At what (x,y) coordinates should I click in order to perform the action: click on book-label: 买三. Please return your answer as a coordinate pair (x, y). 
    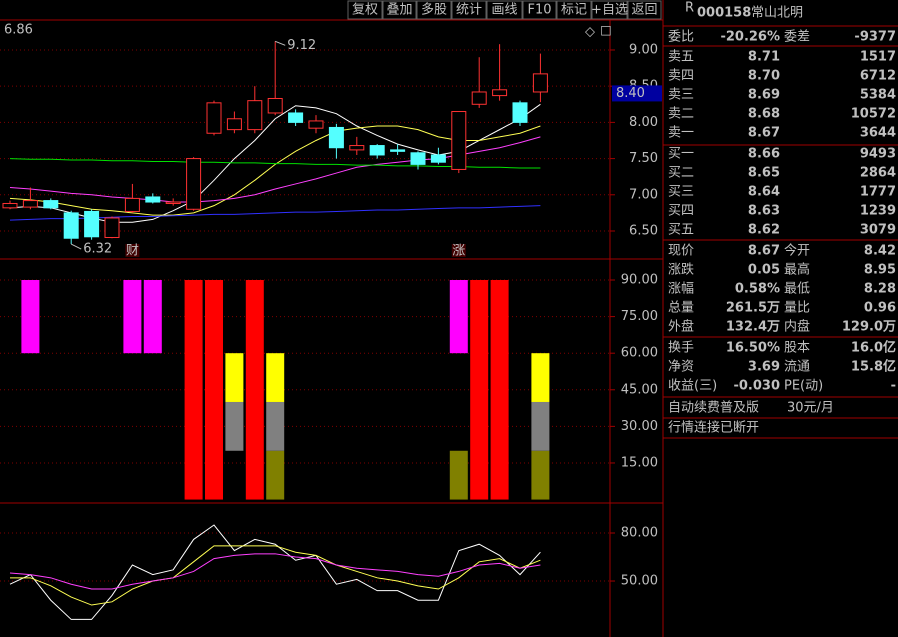
    Looking at the image, I should click on (681, 192).